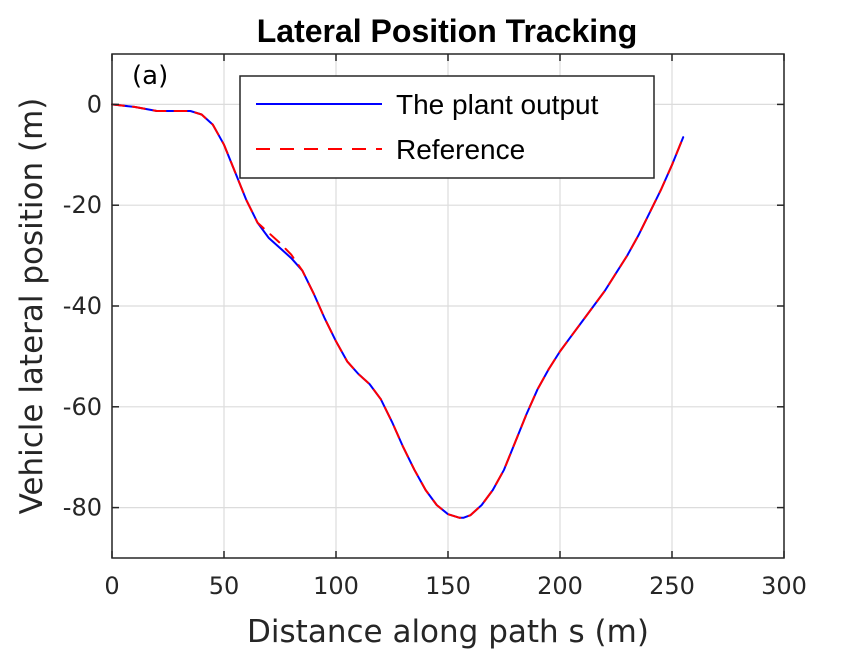 The height and width of the screenshot is (650, 867). Describe the element at coordinates (111, 586) in the screenshot. I see `x-tick-label: 0` at that location.